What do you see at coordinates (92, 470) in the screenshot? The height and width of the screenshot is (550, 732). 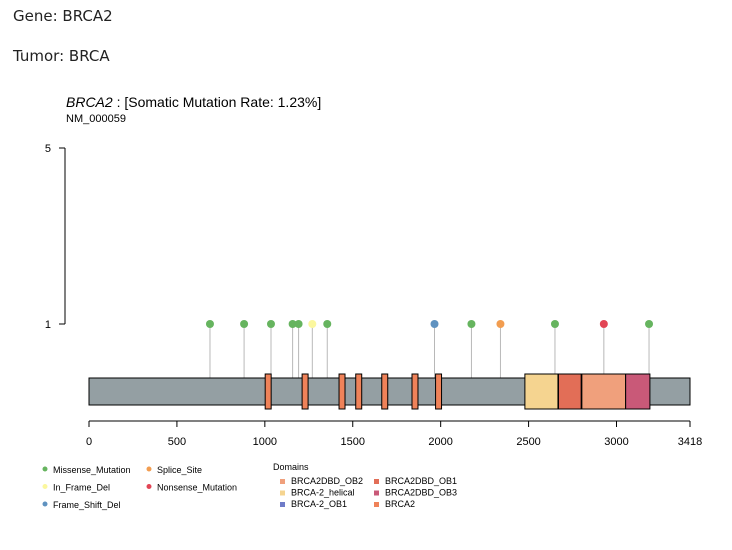 I see `legend-label: Missense_Mutation` at bounding box center [92, 470].